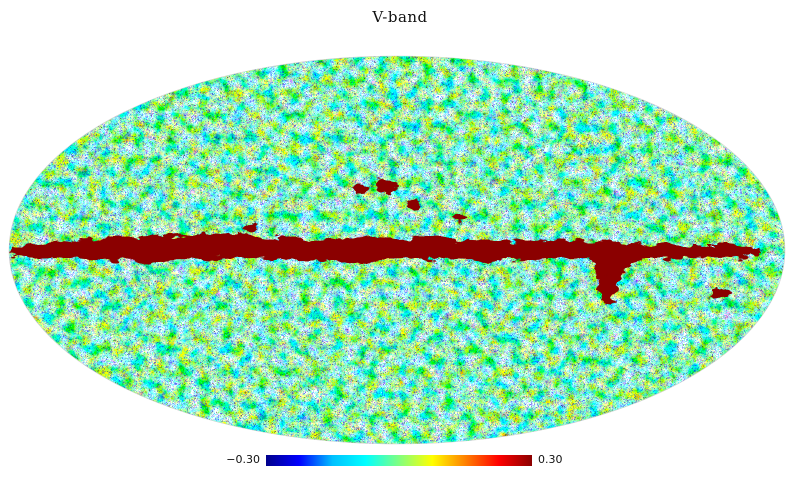 The image size is (800, 500). I want to click on colorbar-max-label: 0.30, so click(550, 459).